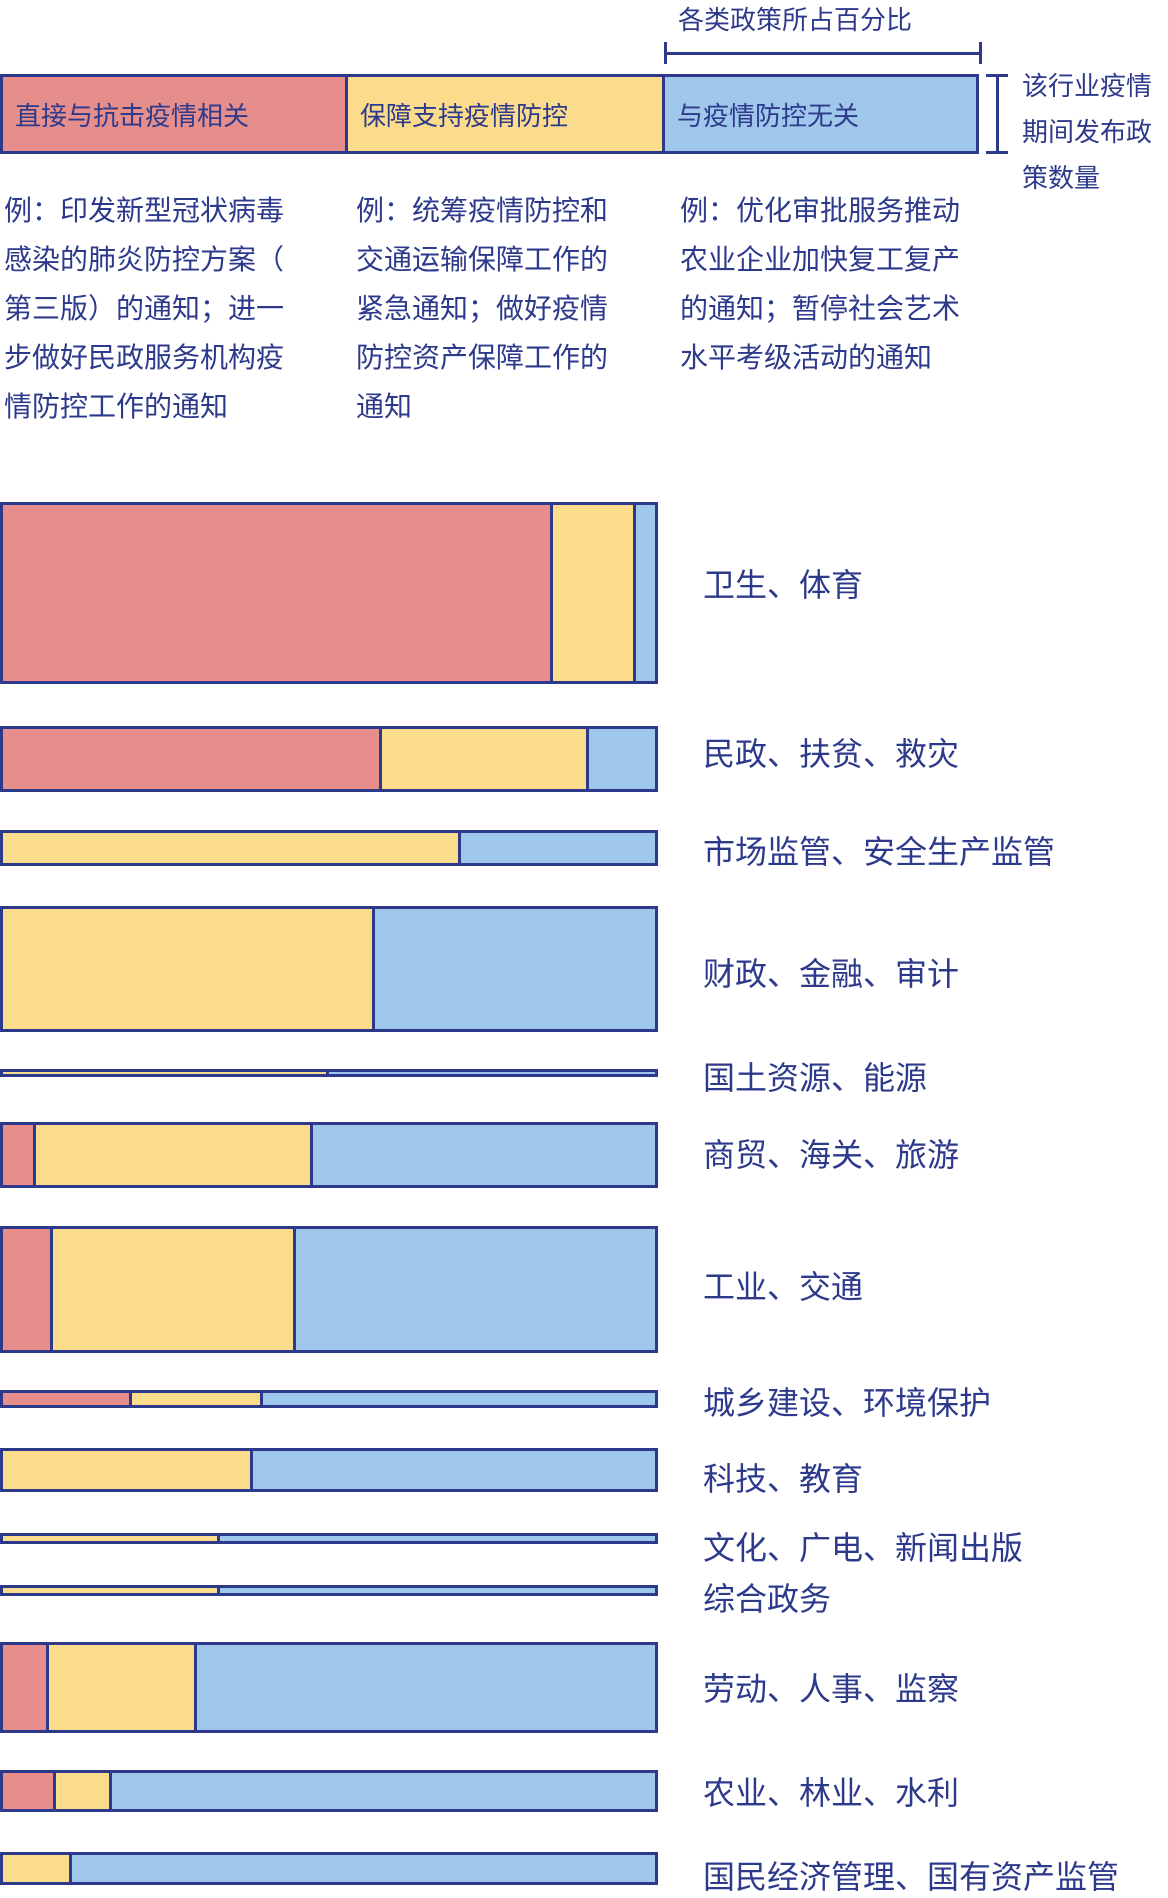 The width and height of the screenshot is (1168, 1898). I want to click on example-line: 感染的肺炎防控方案（, so click(144, 259).